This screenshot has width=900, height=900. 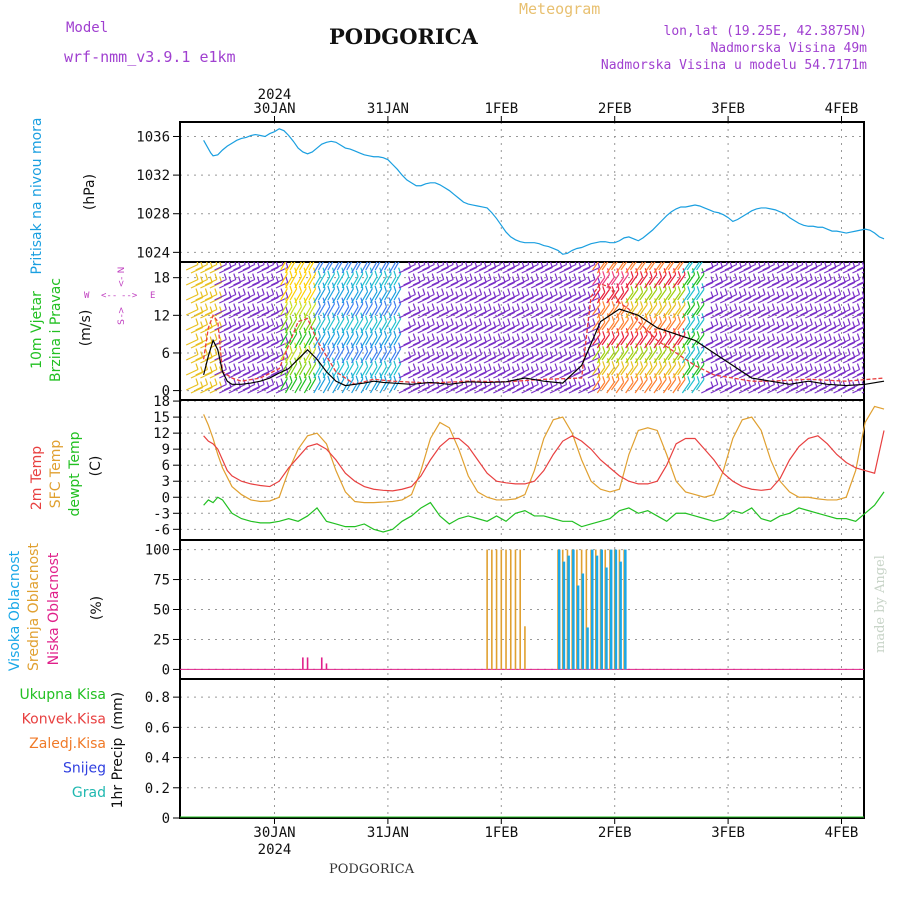 What do you see at coordinates (403, 36) in the screenshot?
I see `page-title: PODGORICA` at bounding box center [403, 36].